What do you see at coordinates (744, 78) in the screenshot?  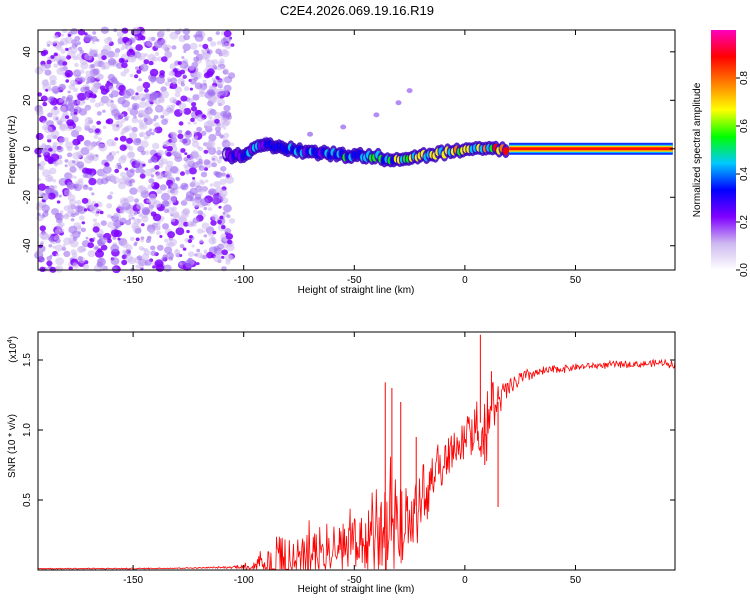 I see `colorbar-tick-label: 0.8` at bounding box center [744, 78].